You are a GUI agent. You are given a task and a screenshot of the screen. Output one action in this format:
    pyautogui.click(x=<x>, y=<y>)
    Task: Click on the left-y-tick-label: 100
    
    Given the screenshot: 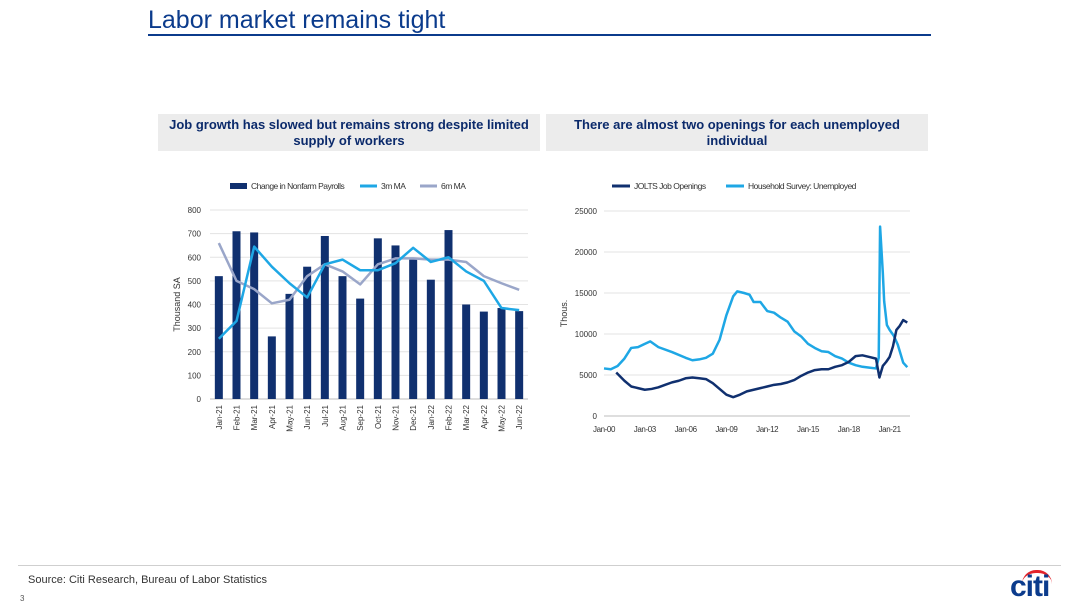 What is the action you would take?
    pyautogui.click(x=195, y=375)
    